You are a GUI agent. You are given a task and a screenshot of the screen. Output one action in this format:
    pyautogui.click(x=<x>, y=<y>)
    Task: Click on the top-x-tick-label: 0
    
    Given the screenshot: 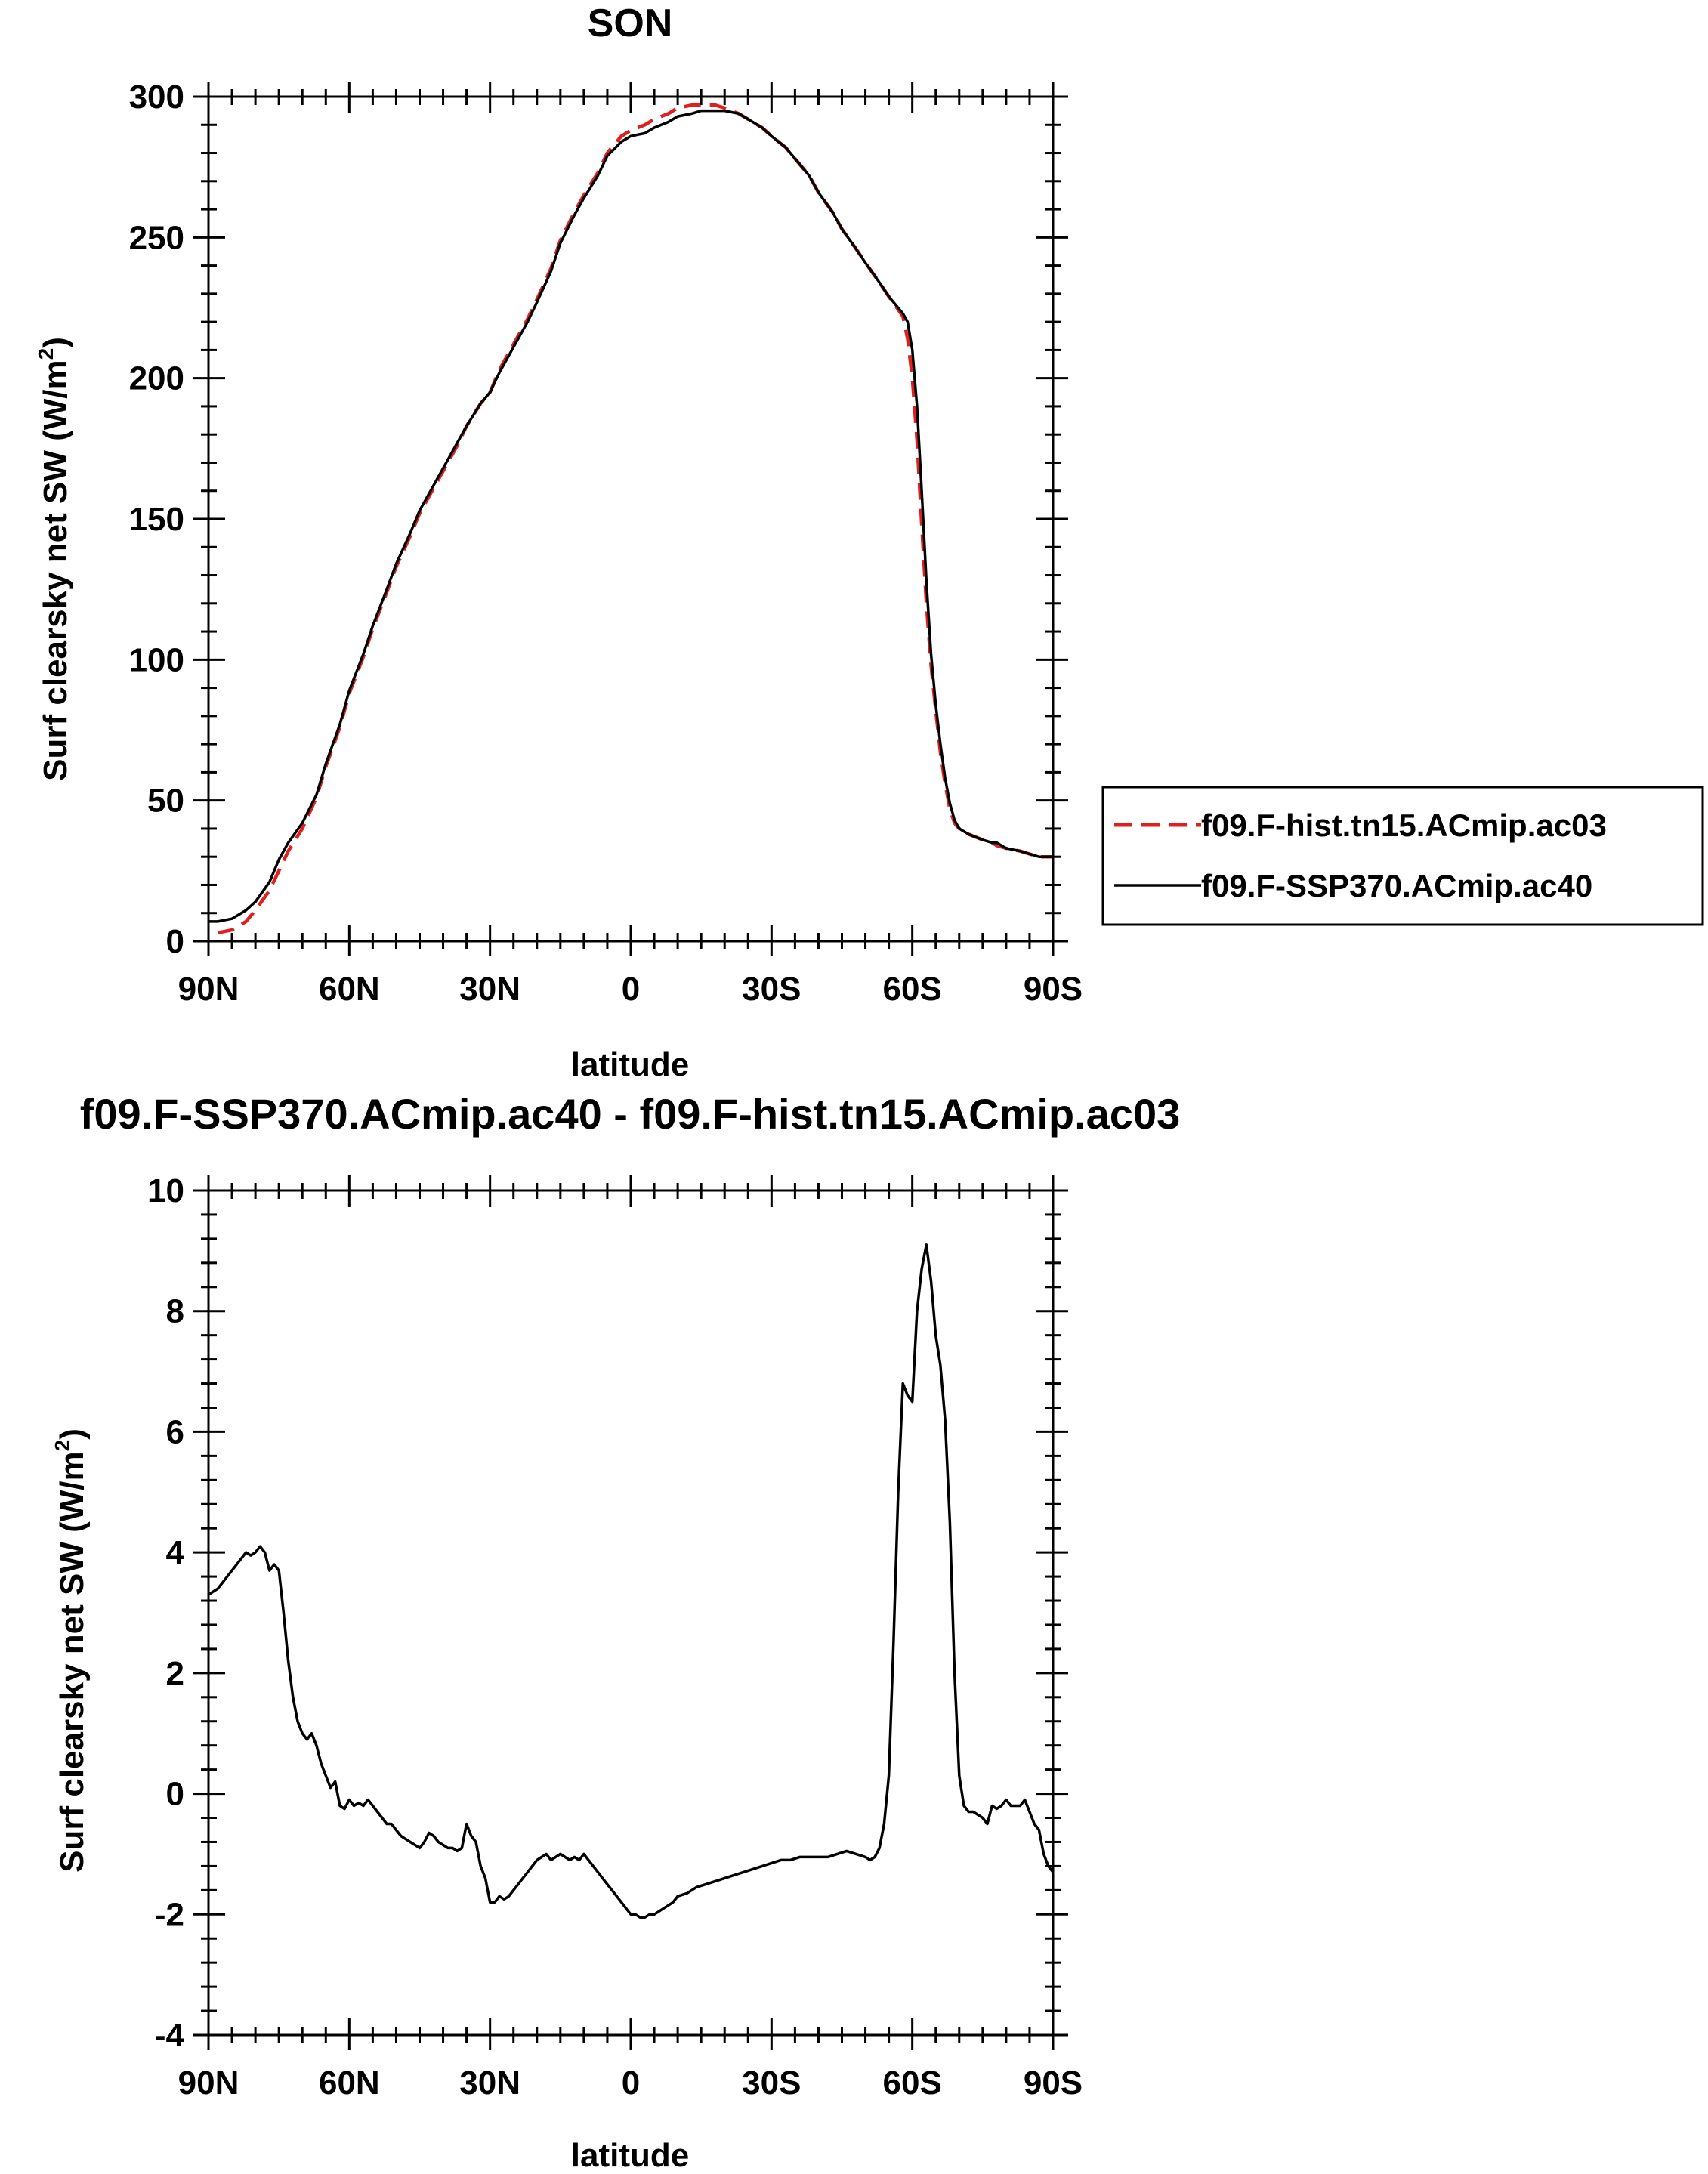 What is the action you would take?
    pyautogui.click(x=631, y=989)
    